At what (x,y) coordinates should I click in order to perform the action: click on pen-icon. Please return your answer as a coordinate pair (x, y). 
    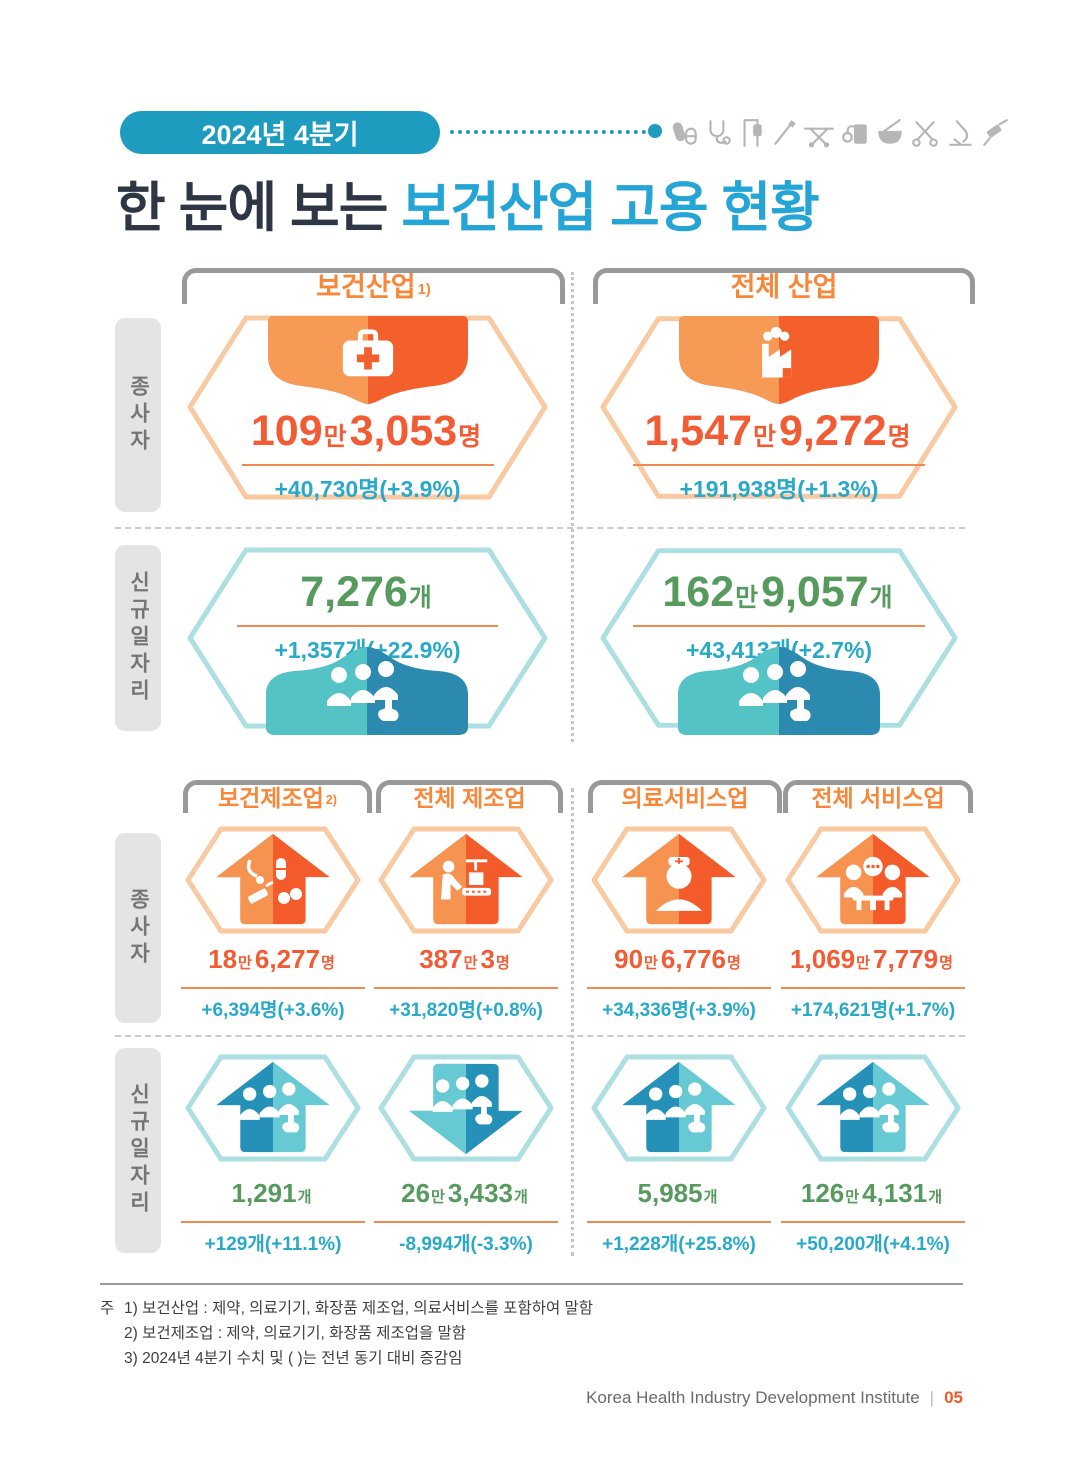
    Looking at the image, I should click on (785, 132).